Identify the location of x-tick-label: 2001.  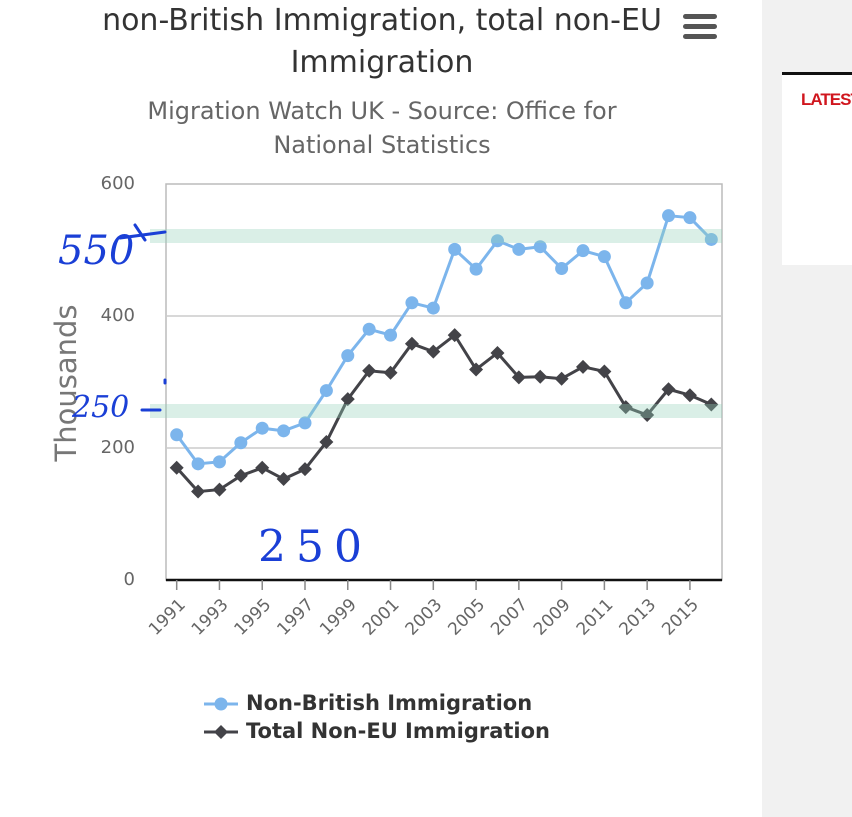
(381, 617).